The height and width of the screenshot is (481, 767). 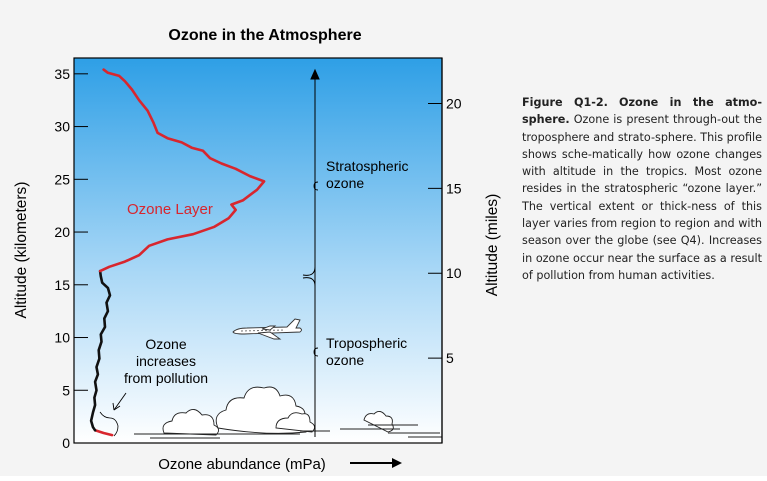 I want to click on caption-figure-label: Figure Q1-2., so click(x=565, y=102).